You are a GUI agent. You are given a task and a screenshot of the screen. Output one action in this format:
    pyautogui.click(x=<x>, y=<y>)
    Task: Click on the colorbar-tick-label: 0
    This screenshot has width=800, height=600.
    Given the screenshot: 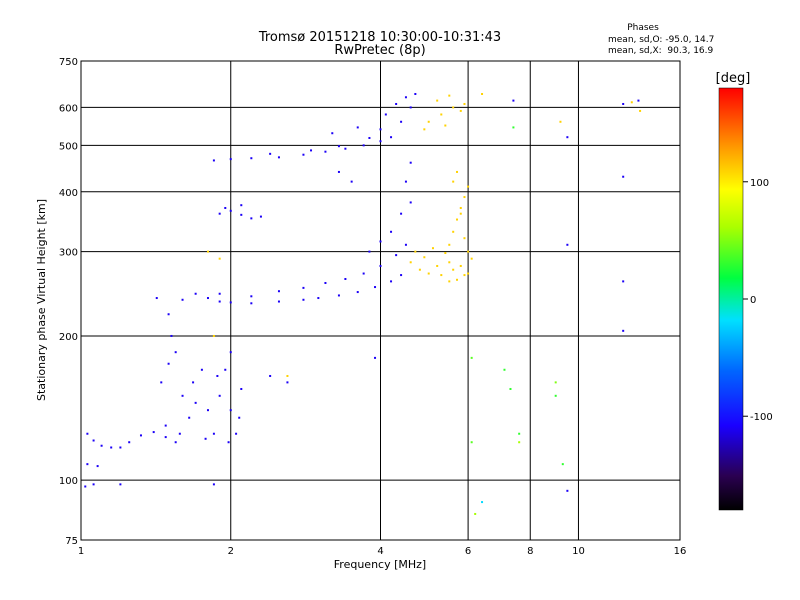 What is the action you would take?
    pyautogui.click(x=753, y=300)
    